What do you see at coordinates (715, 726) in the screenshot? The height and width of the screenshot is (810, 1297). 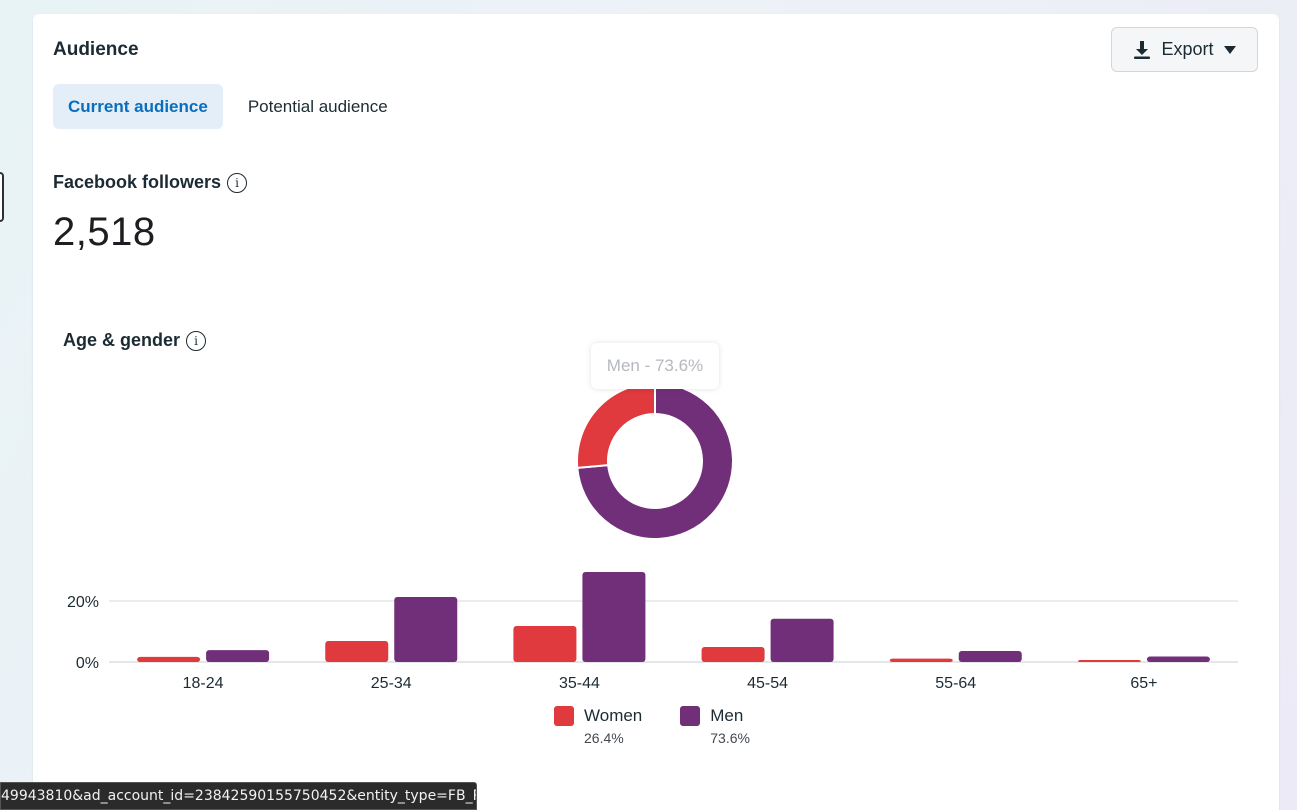 I see `legend-item-men: Men 73.6%` at bounding box center [715, 726].